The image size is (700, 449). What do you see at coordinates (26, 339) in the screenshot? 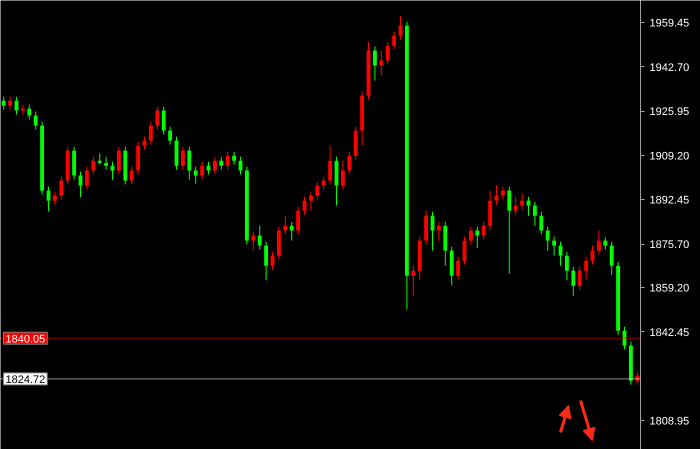
I see `ref-line-label: 1840.05` at bounding box center [26, 339].